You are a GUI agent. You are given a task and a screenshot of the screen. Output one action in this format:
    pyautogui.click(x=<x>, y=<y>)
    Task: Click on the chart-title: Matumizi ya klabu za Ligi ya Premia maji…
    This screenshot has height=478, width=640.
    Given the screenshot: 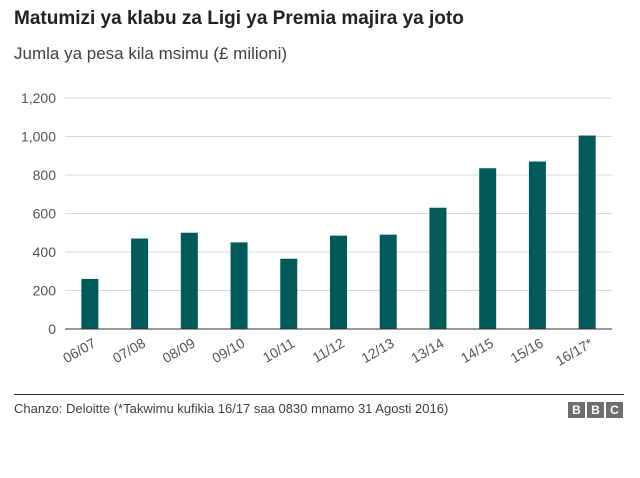 What is the action you would take?
    pyautogui.click(x=239, y=18)
    